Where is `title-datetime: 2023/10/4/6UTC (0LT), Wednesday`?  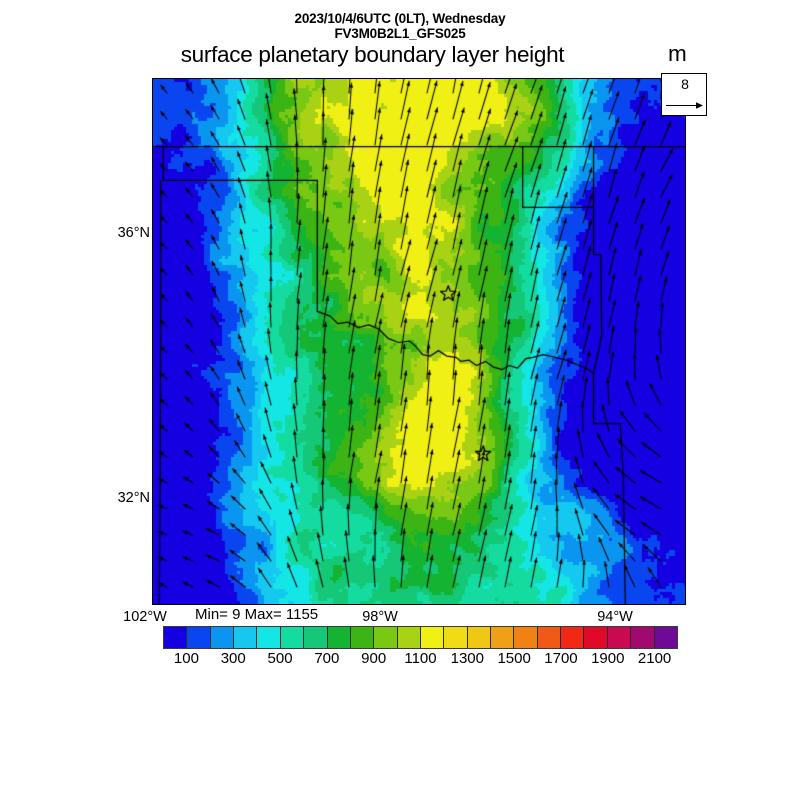 title-datetime: 2023/10/4/6UTC (0LT), Wednesday is located at coordinates (400, 18).